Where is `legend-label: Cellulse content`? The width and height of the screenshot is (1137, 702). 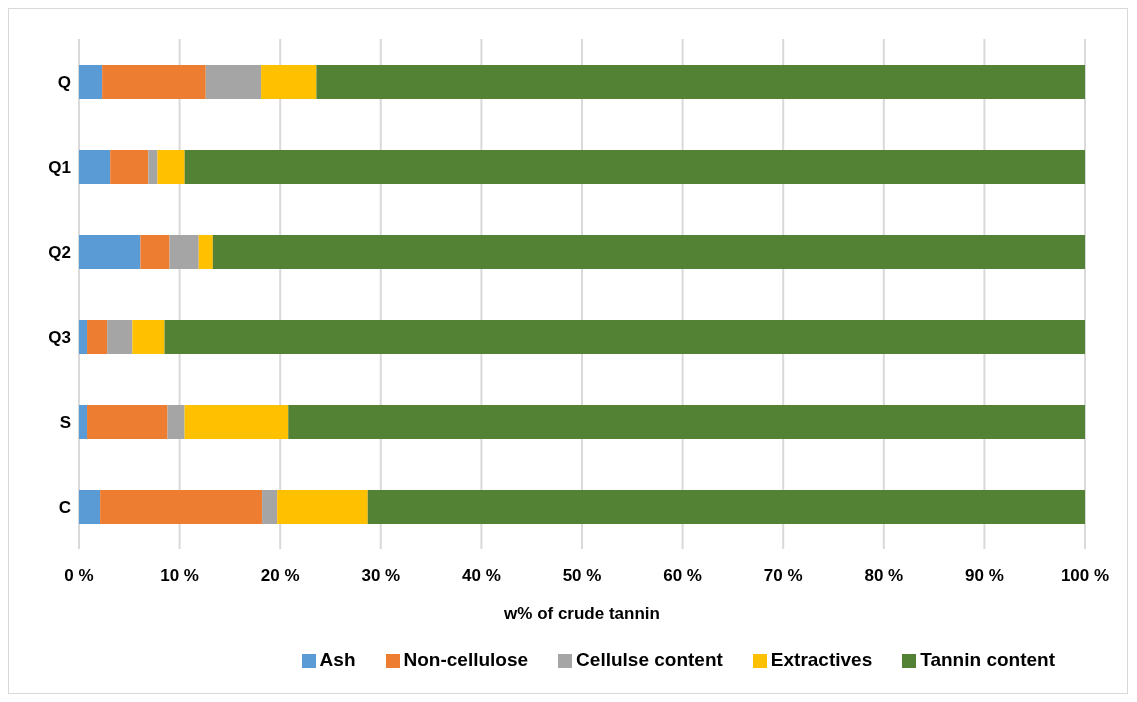
legend-label: Cellulse content is located at coordinates (649, 659).